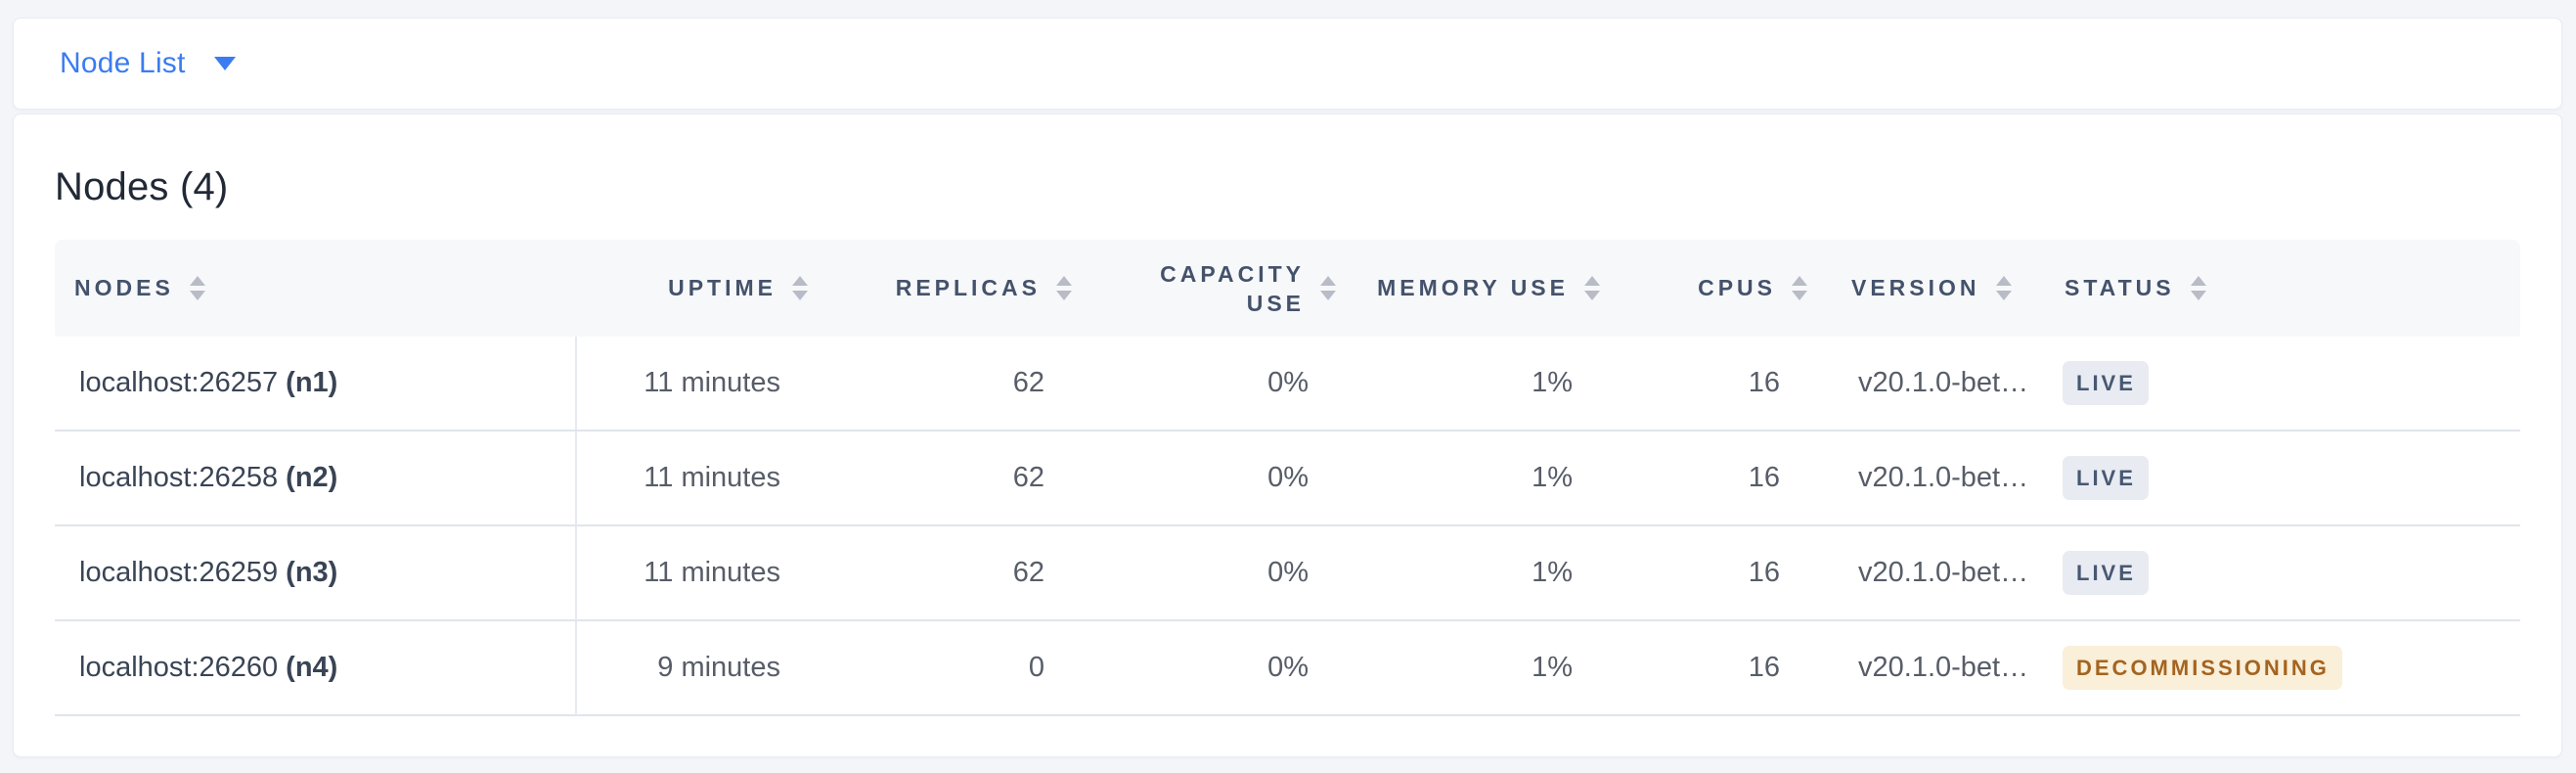 The height and width of the screenshot is (773, 2576). I want to click on node-address-cell: localhost:26259 (n3), so click(316, 573).